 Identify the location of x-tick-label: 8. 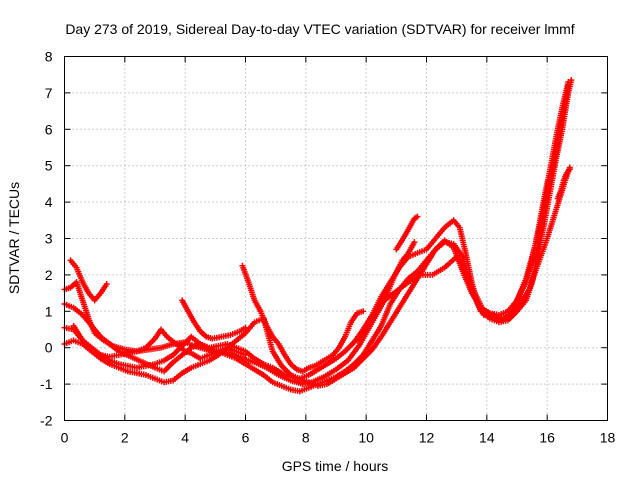
(306, 438).